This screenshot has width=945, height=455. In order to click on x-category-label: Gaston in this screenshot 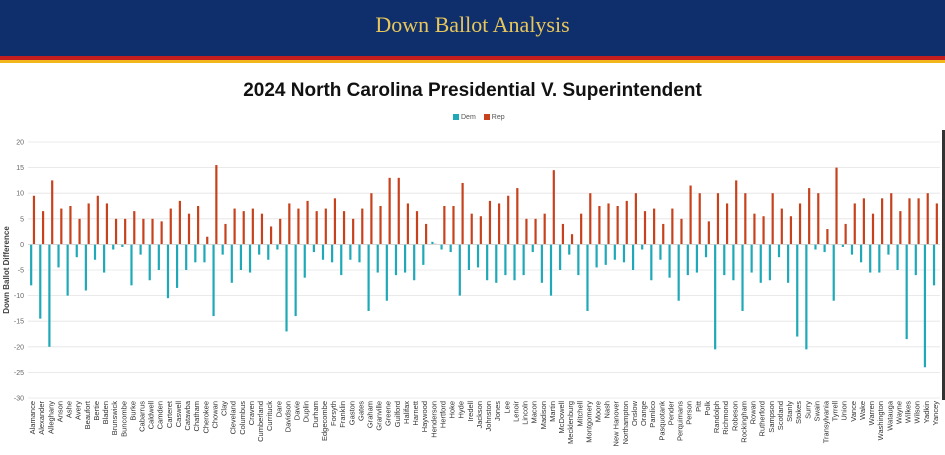, I will do `click(351, 413)`.